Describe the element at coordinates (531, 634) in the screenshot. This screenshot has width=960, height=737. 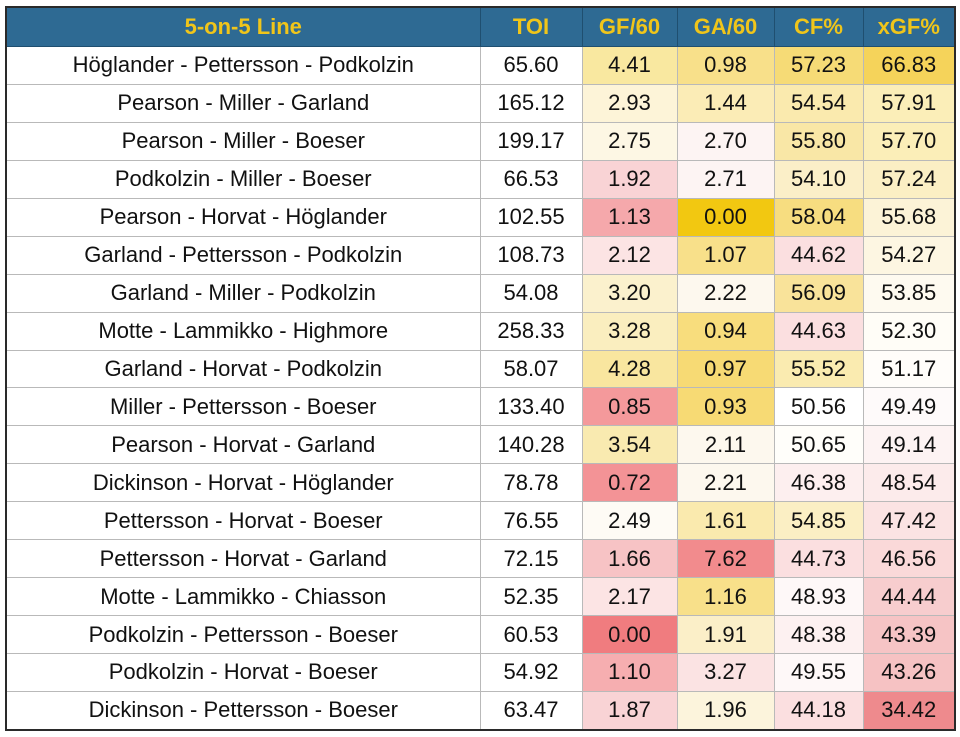
I see `toi-cell: 60.53` at that location.